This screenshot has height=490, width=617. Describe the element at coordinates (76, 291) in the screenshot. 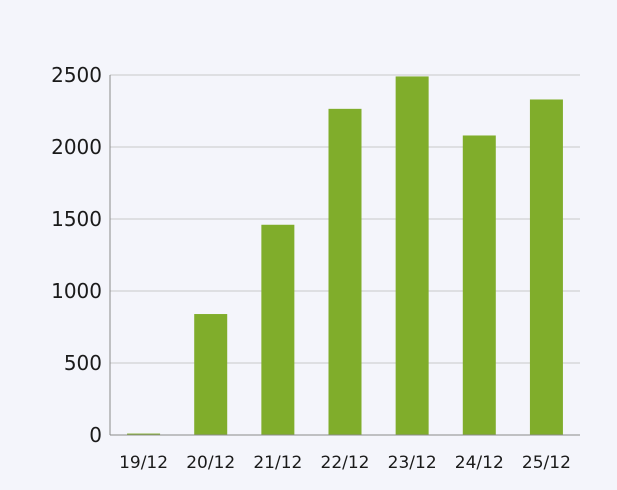

I see `y-tick-label: 1000` at that location.